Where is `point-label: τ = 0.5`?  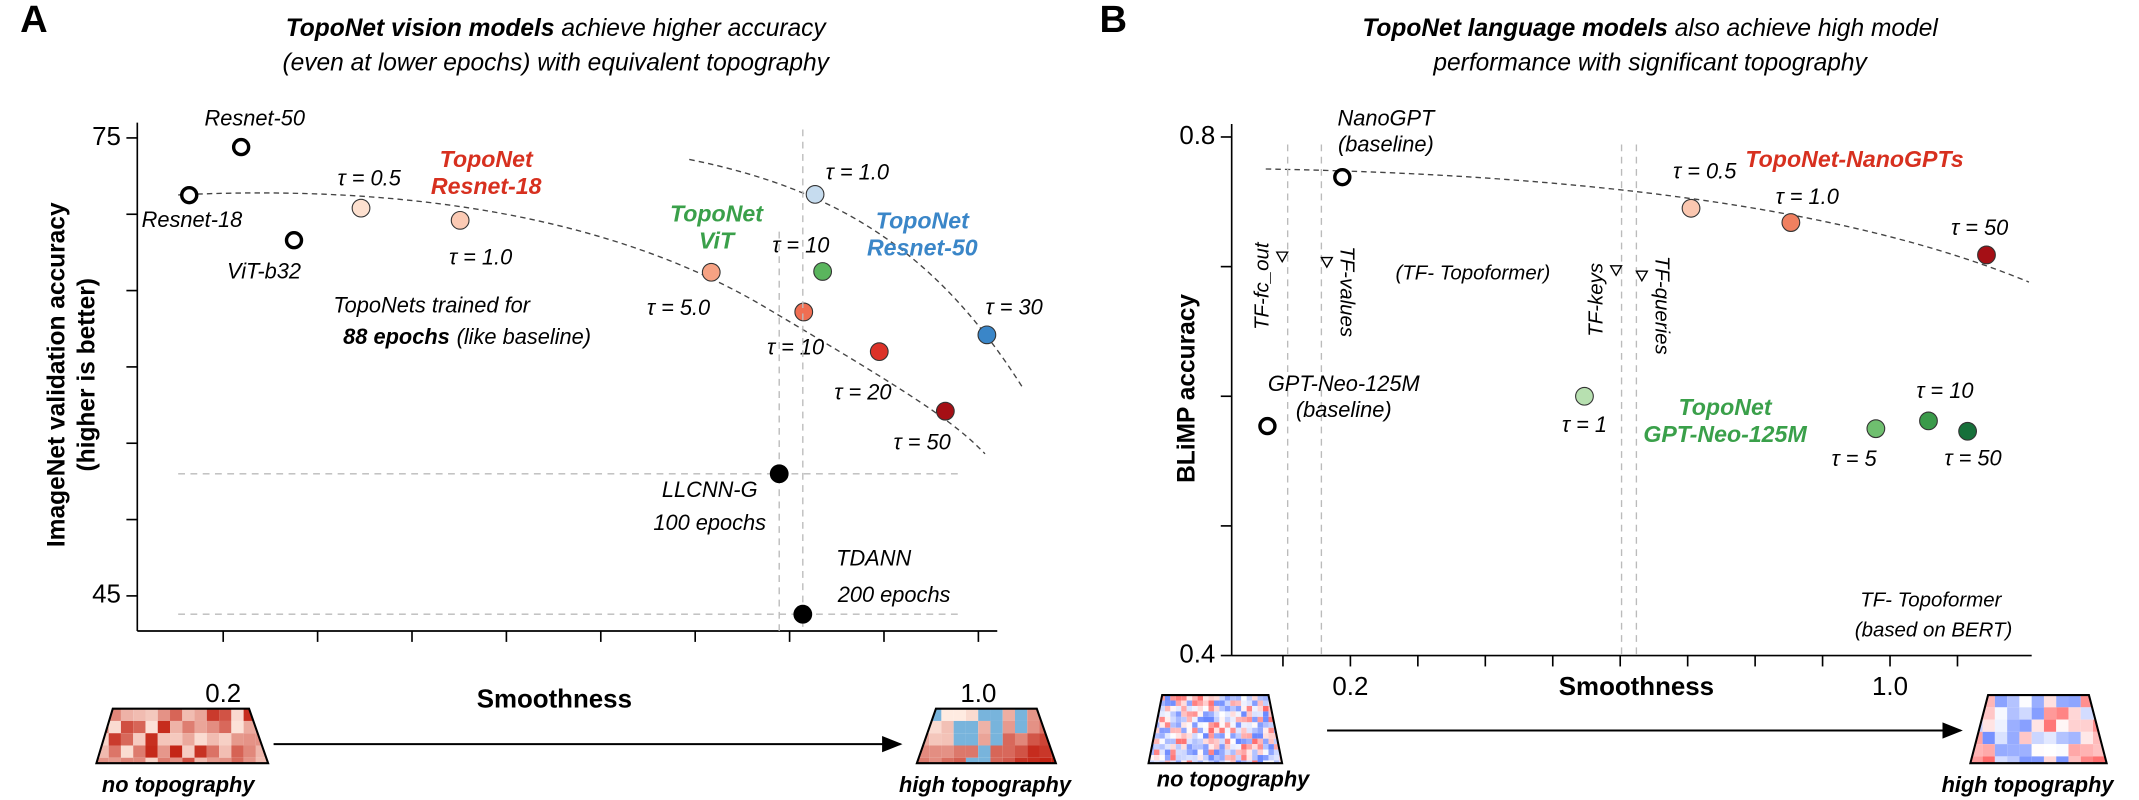
point-label: τ = 0.5 is located at coordinates (1705, 171).